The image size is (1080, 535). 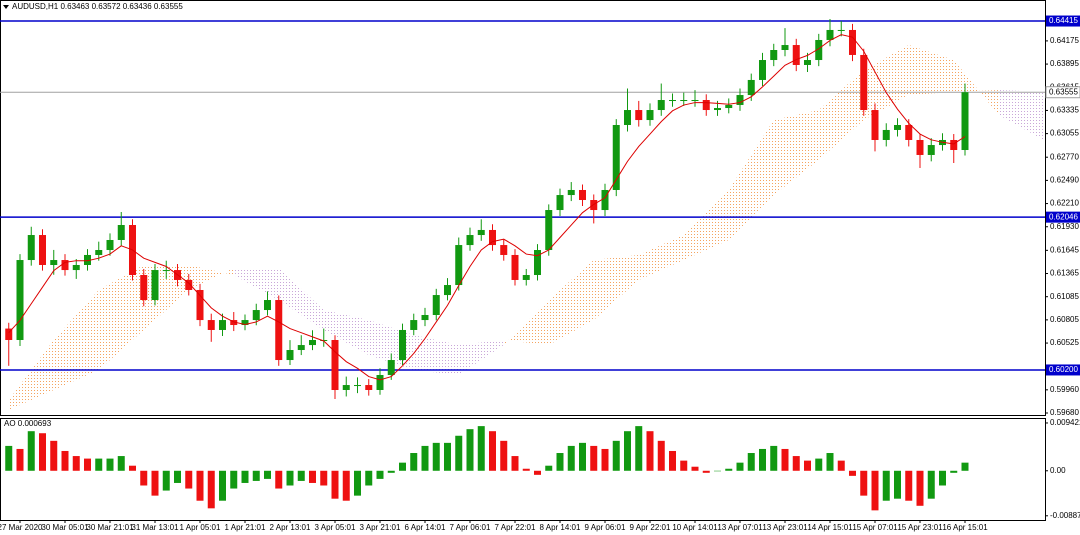 What do you see at coordinates (560, 527) in the screenshot?
I see `x-tick-label: 8 Apr 14:01` at bounding box center [560, 527].